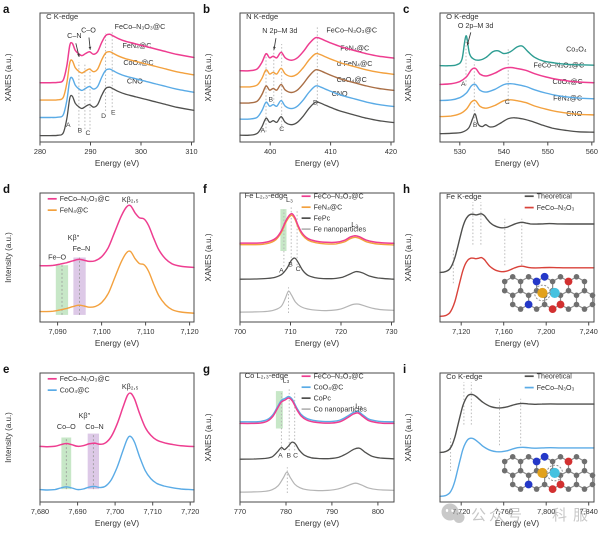 The width and height of the screenshot is (600, 545). I want to click on legend: FeCo–N₃O₃@C CoO₄@C, so click(78, 385).